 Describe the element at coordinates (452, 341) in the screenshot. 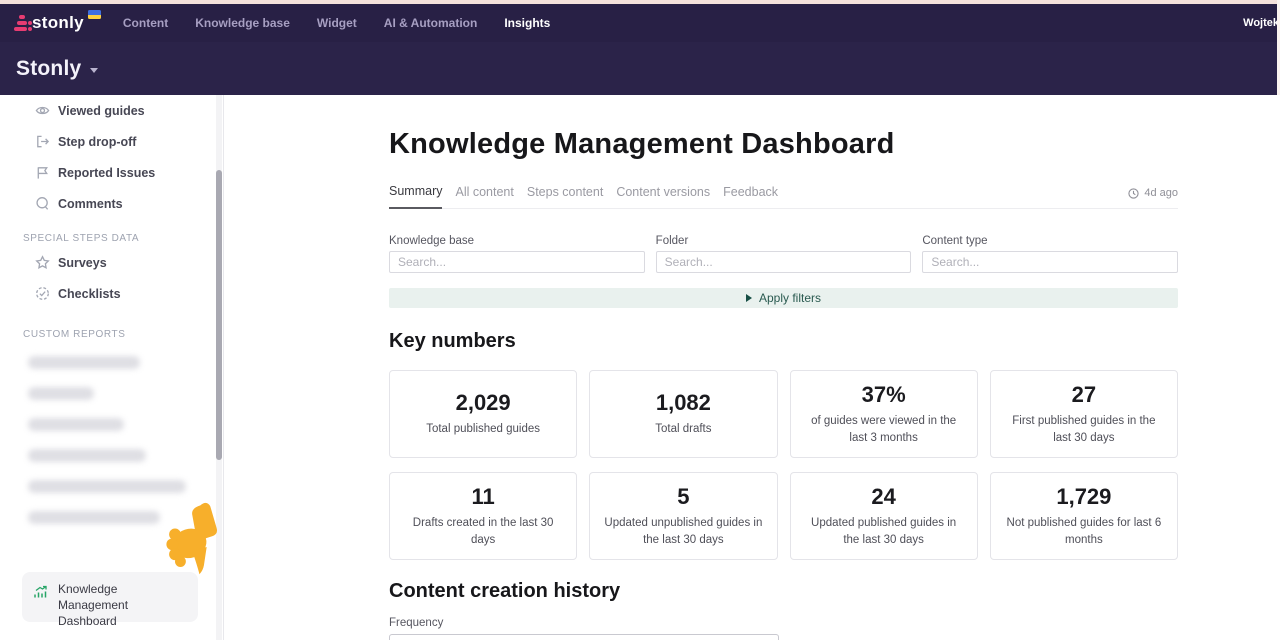

I see `key-numbers-heading: Key numbers` at that location.